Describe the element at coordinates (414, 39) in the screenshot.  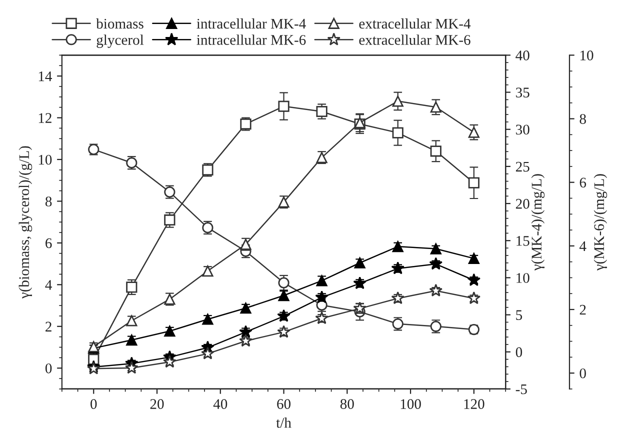
I see `legend-label: extracellular MK-6` at that location.